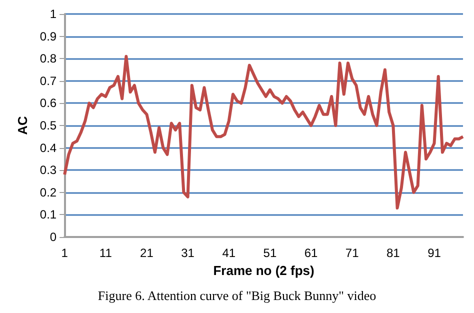 The height and width of the screenshot is (313, 474). I want to click on x-tick-label: 1, so click(64, 253).